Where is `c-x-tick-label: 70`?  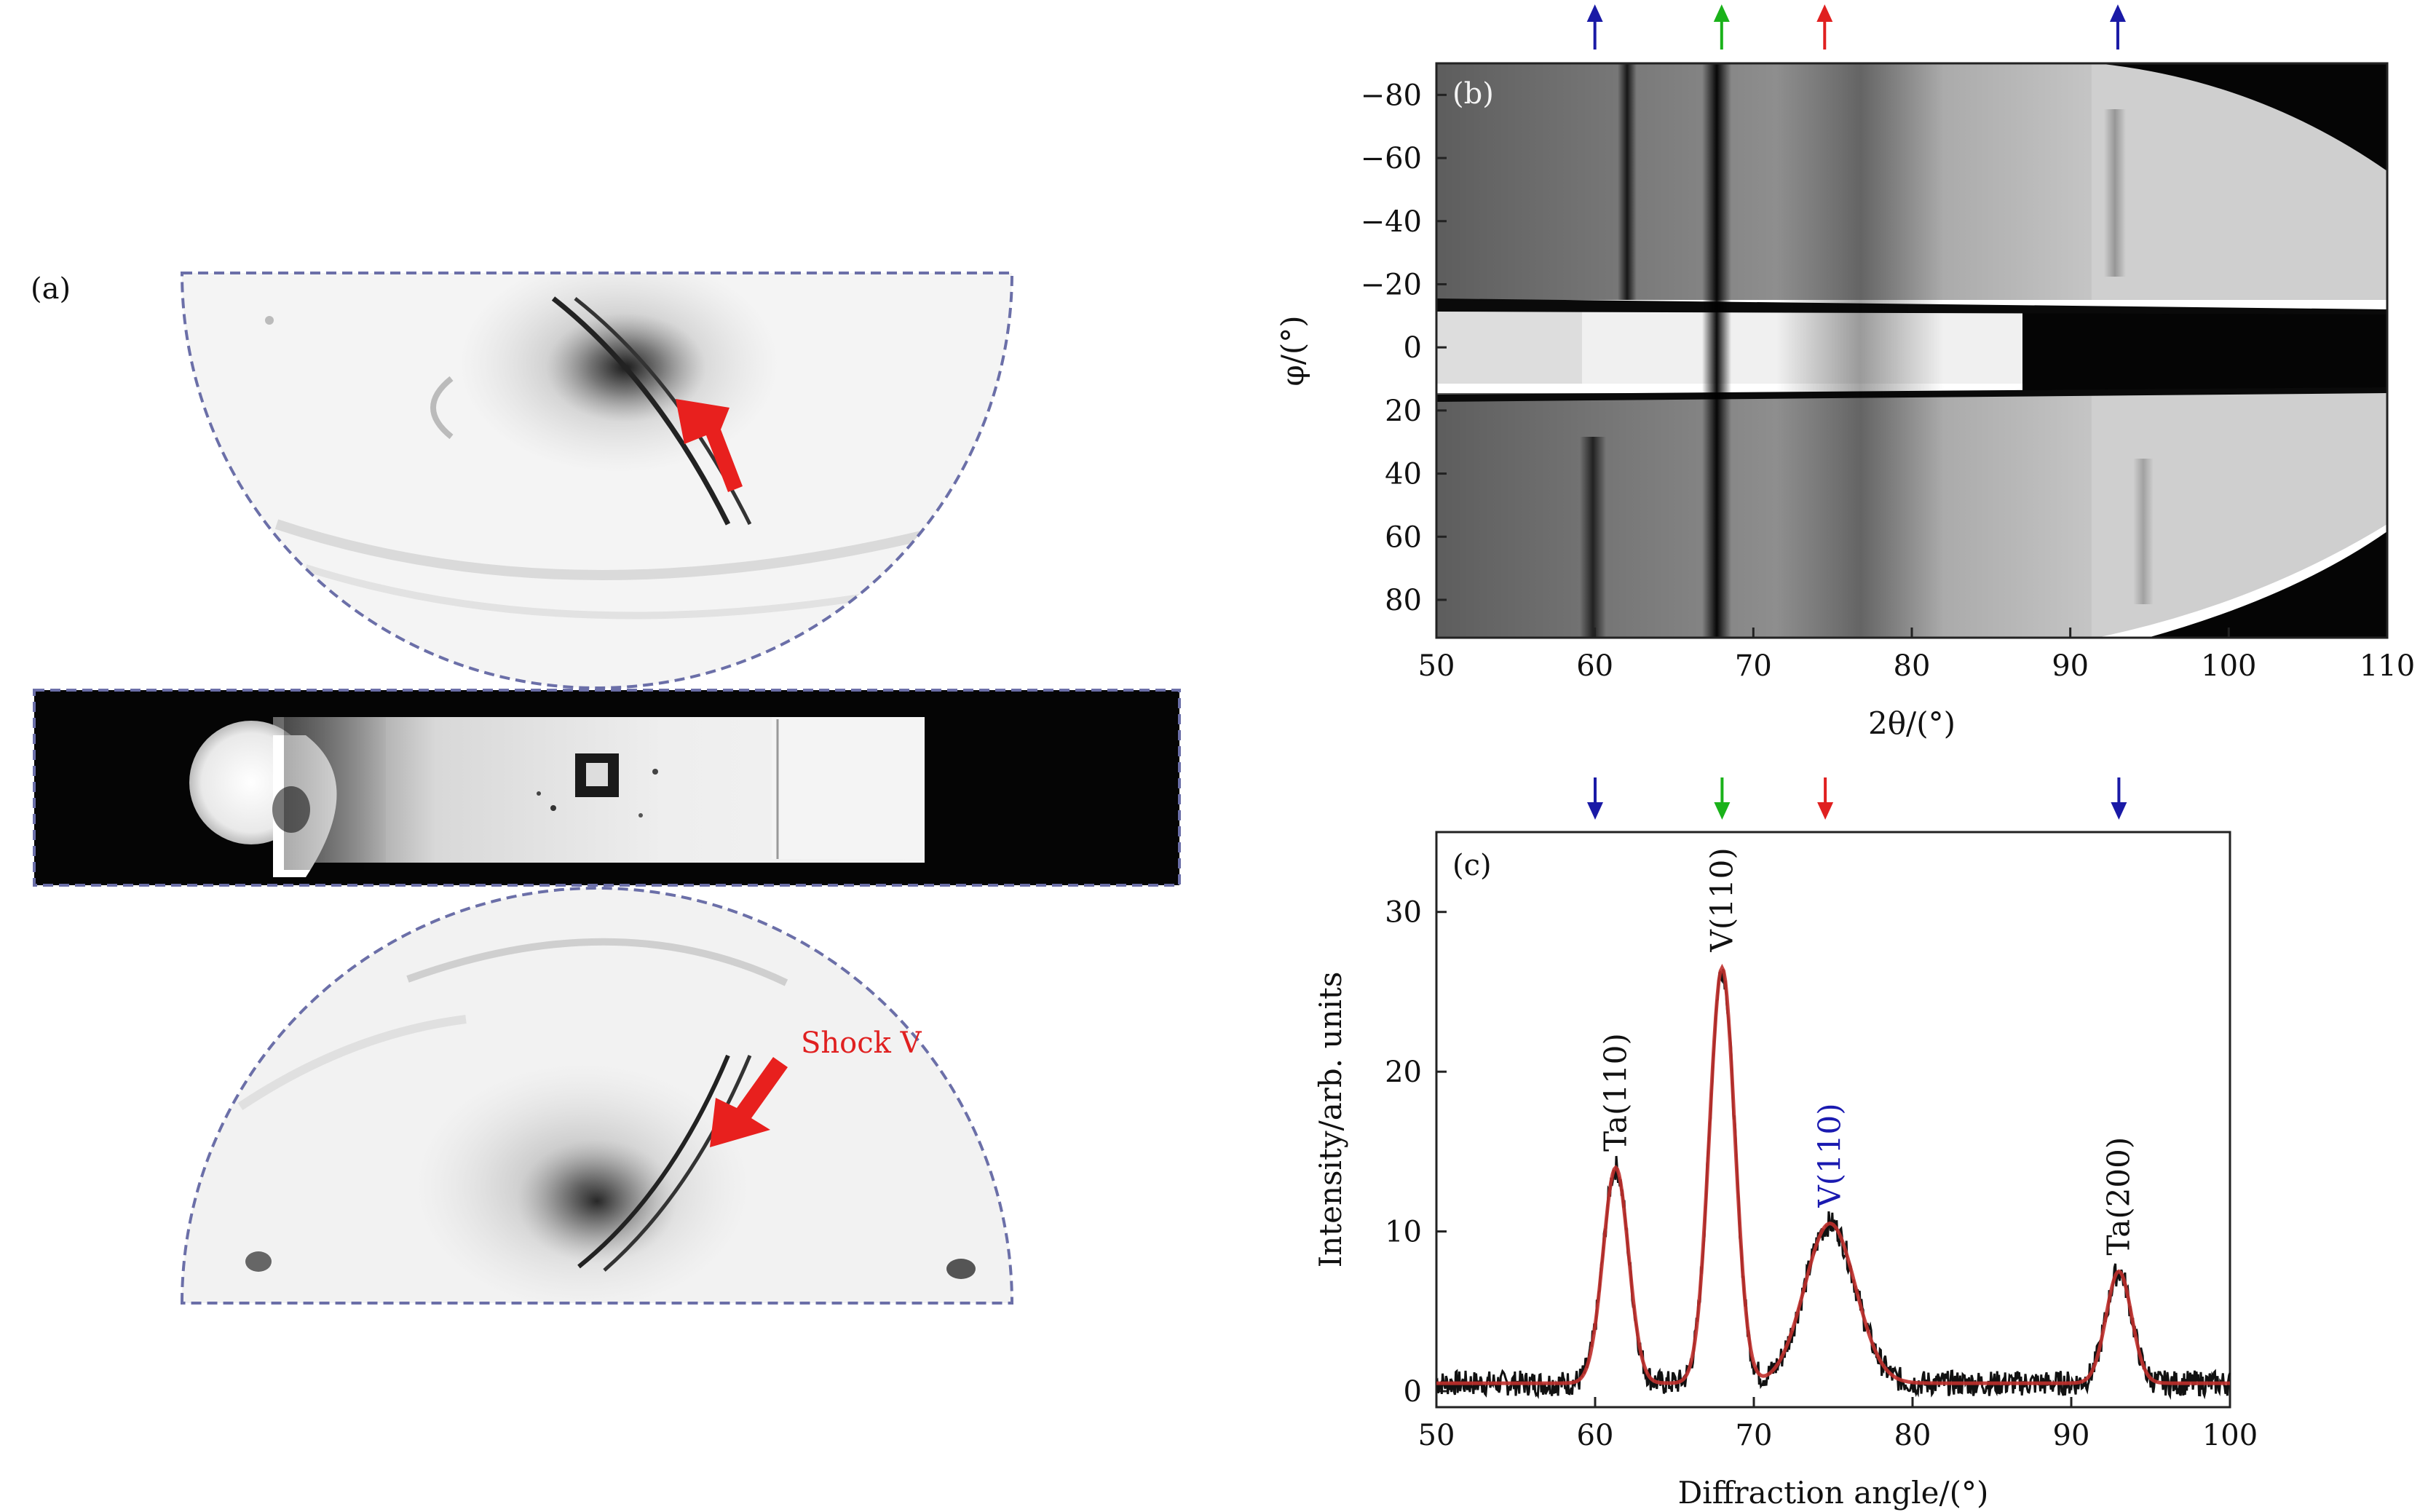 c-x-tick-label: 70 is located at coordinates (1755, 1435).